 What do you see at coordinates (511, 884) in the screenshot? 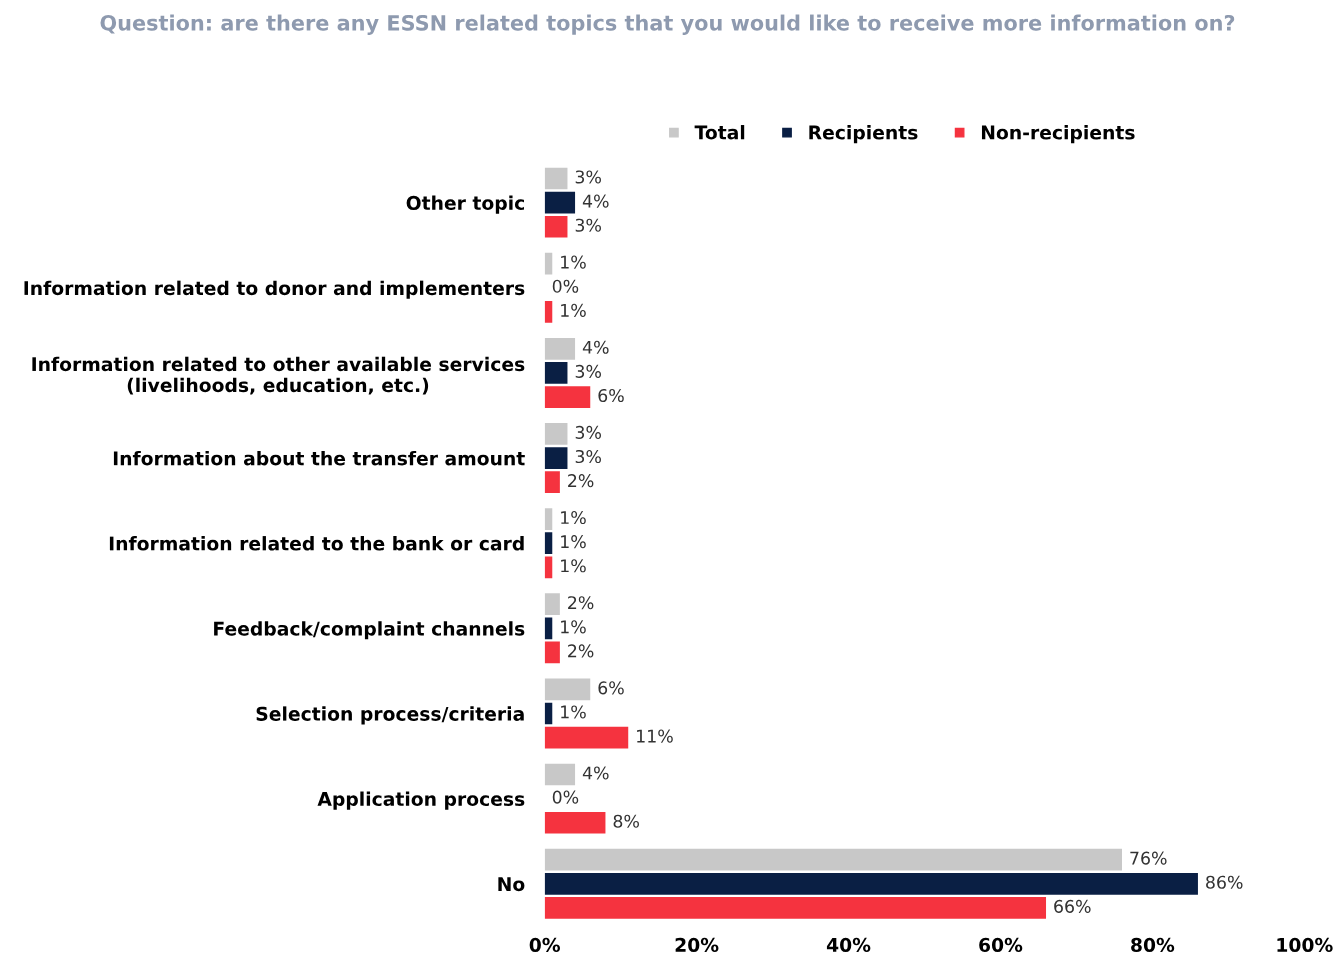
I see `y-tick-label: No` at bounding box center [511, 884].